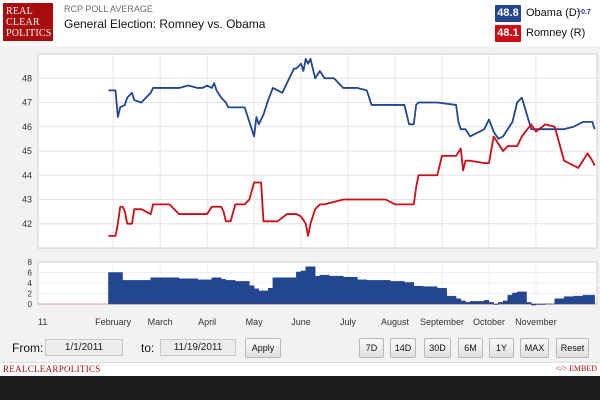 The image size is (600, 400). What do you see at coordinates (42, 322) in the screenshot?
I see `x-tick-label: 11` at bounding box center [42, 322].